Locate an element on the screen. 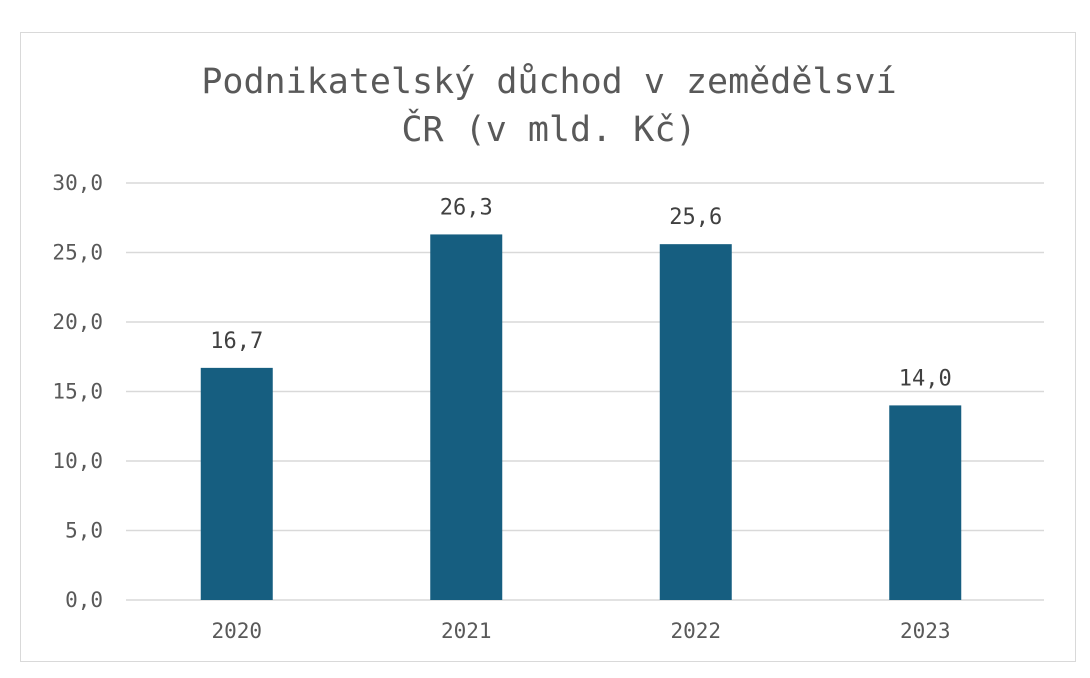 Image resolution: width=1090 pixels, height=678 pixels. x-tick-label: 2021 is located at coordinates (466, 631).